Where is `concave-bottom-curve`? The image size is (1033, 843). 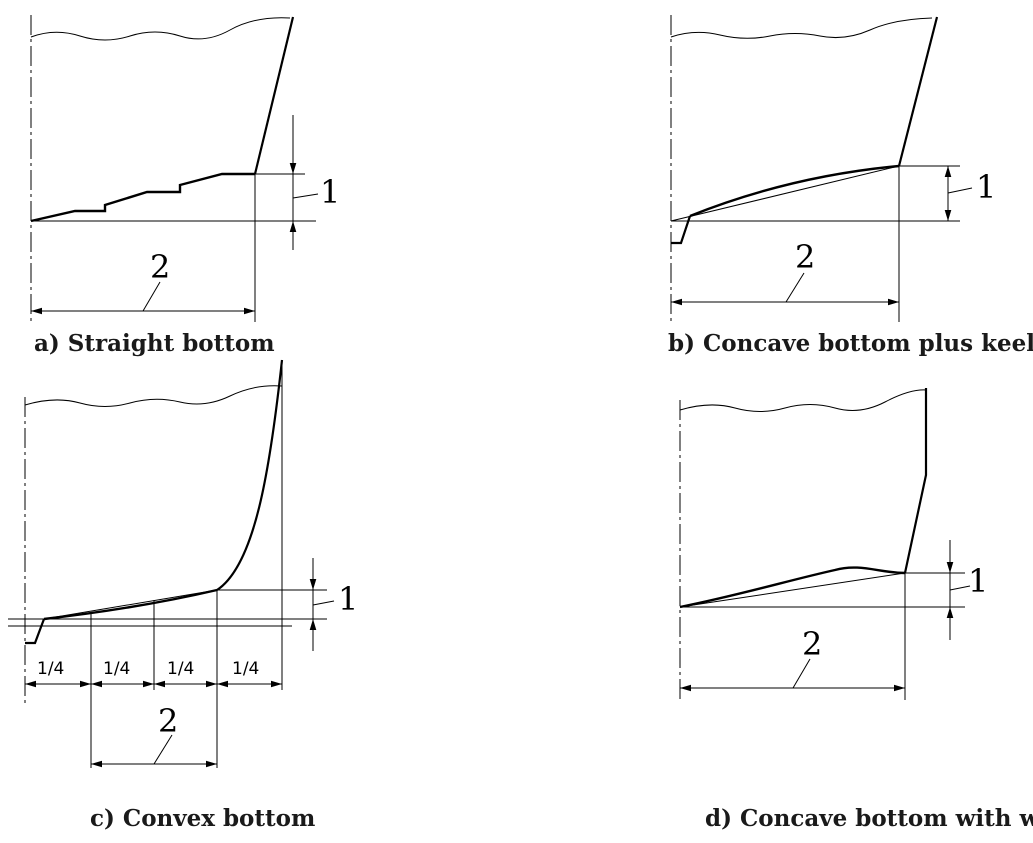
concave-bottom-curve is located at coordinates (794, 191).